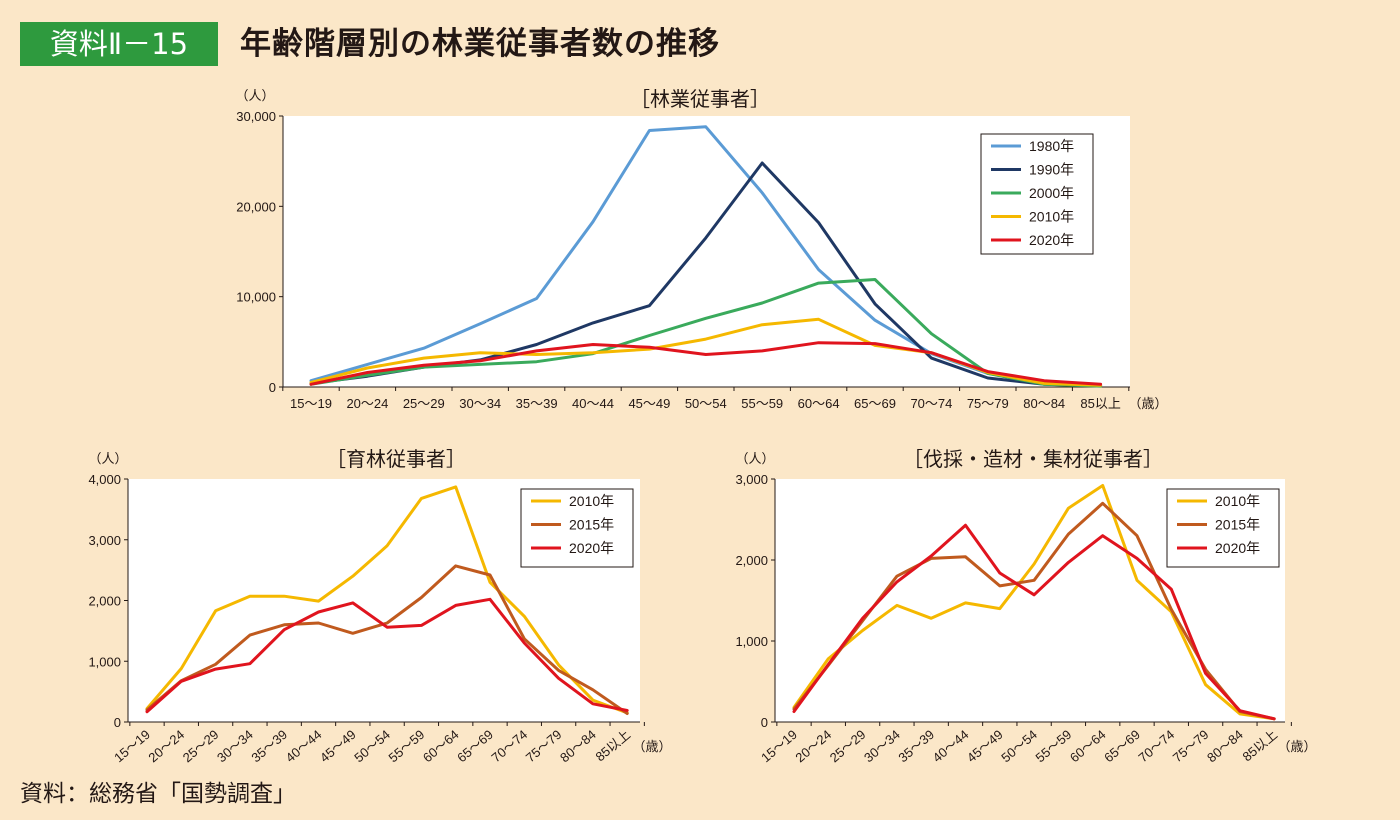 Image resolution: width=1400 pixels, height=820 pixels. I want to click on figure-number-badge: 資料Ⅱ－15, so click(119, 44).